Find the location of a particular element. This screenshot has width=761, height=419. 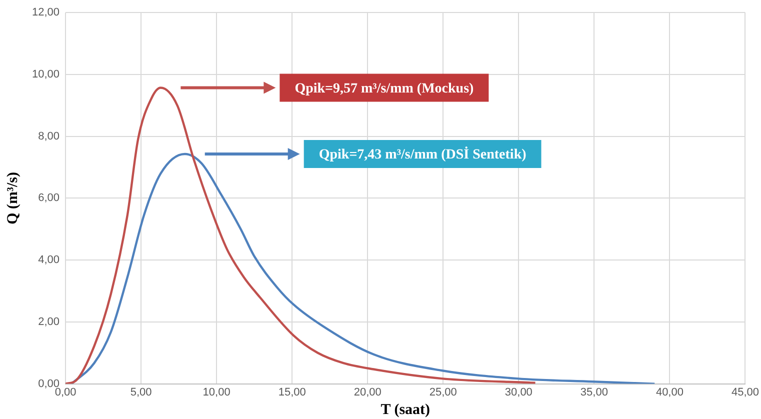

y-tick-label: 10,00 is located at coordinates (46, 74).